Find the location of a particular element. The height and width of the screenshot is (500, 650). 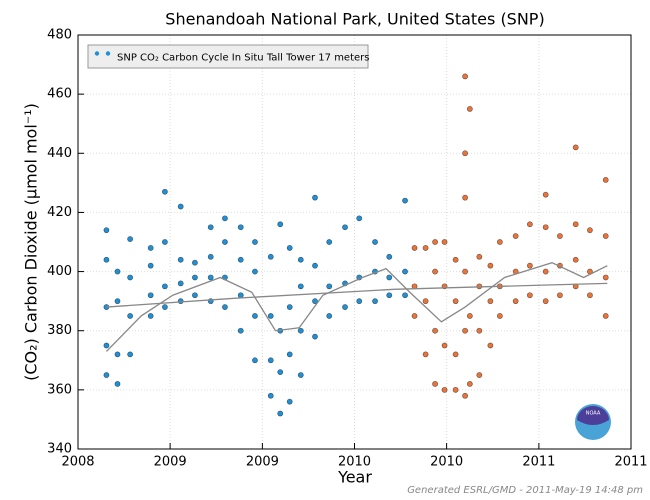

logo-bird is located at coordinates (593, 415).